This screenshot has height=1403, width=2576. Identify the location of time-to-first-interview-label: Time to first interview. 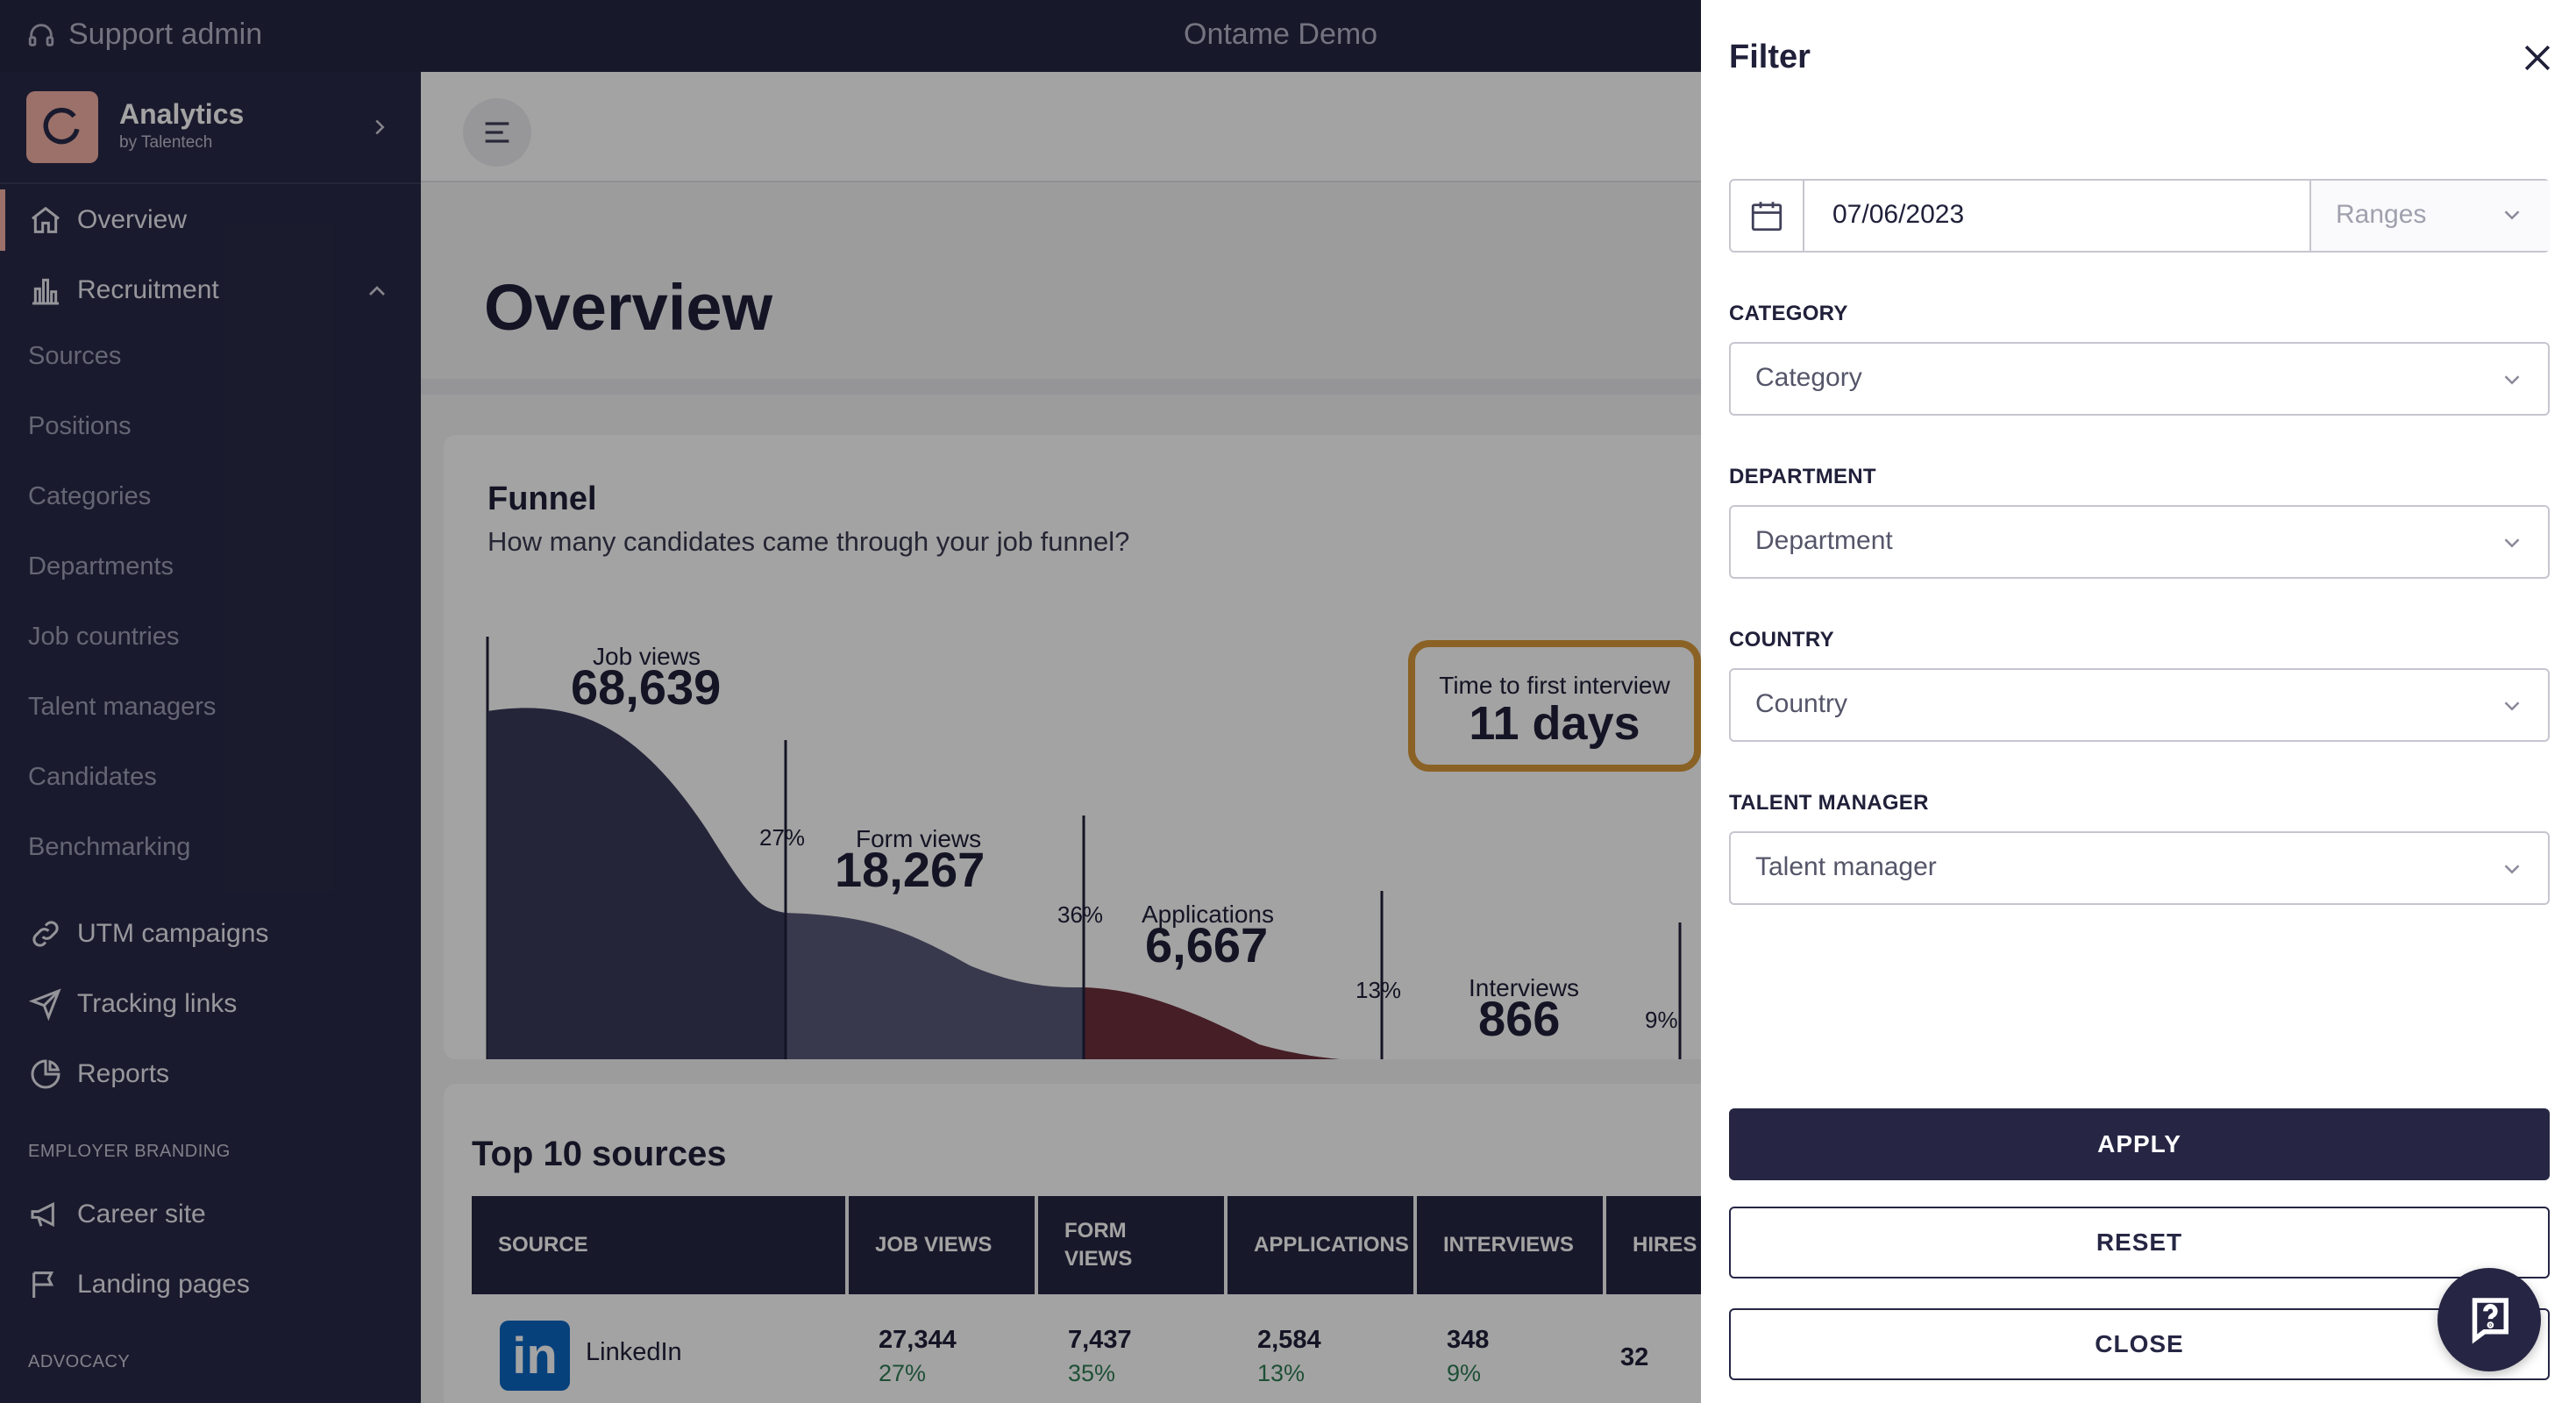
(1554, 685).